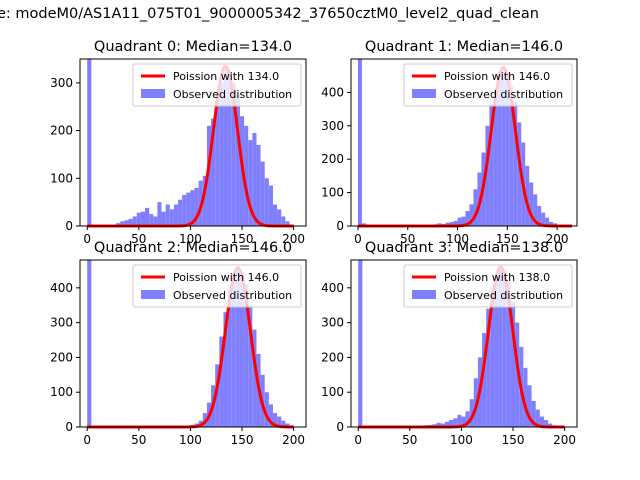  Describe the element at coordinates (464, 248) in the screenshot. I see `quadrant-title: Quadrant 3: Median=138.0` at that location.